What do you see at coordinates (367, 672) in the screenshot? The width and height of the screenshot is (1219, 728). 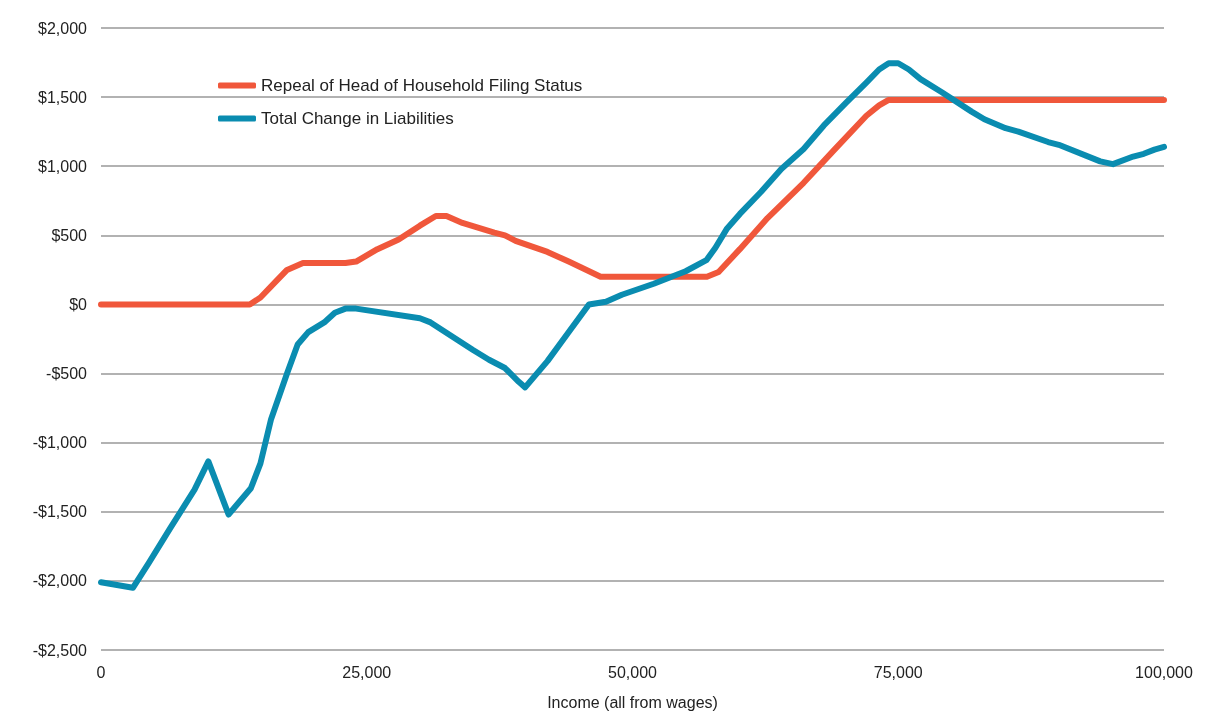 I see `x-tick-label: 25,000` at bounding box center [367, 672].